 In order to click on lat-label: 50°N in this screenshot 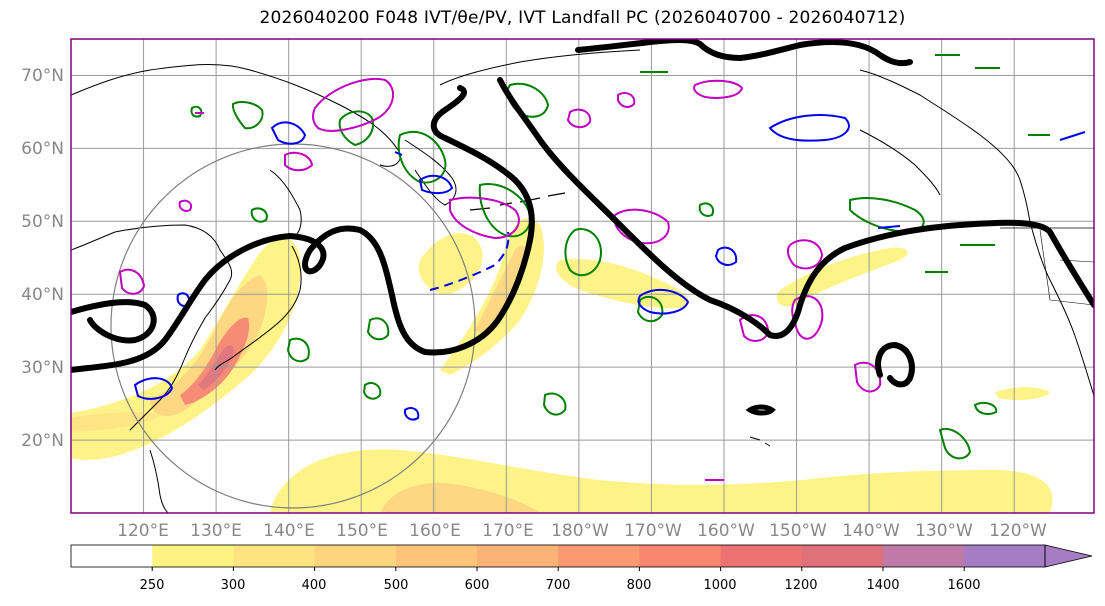, I will do `click(42, 222)`.